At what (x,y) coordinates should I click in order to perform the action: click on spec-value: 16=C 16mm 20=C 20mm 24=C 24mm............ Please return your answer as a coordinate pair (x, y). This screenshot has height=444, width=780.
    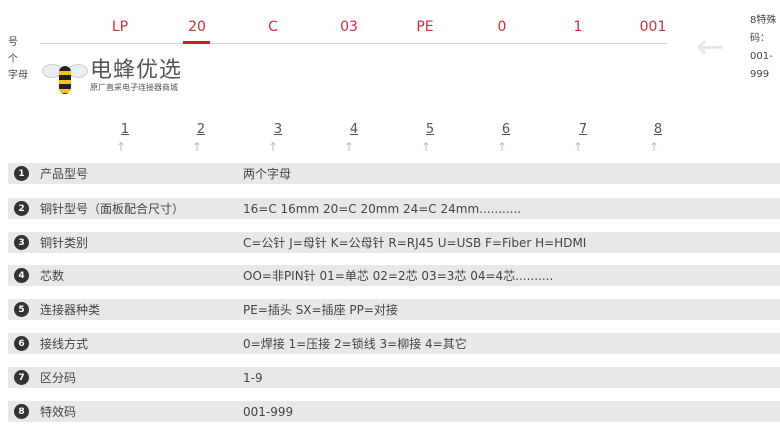
    Looking at the image, I should click on (382, 208).